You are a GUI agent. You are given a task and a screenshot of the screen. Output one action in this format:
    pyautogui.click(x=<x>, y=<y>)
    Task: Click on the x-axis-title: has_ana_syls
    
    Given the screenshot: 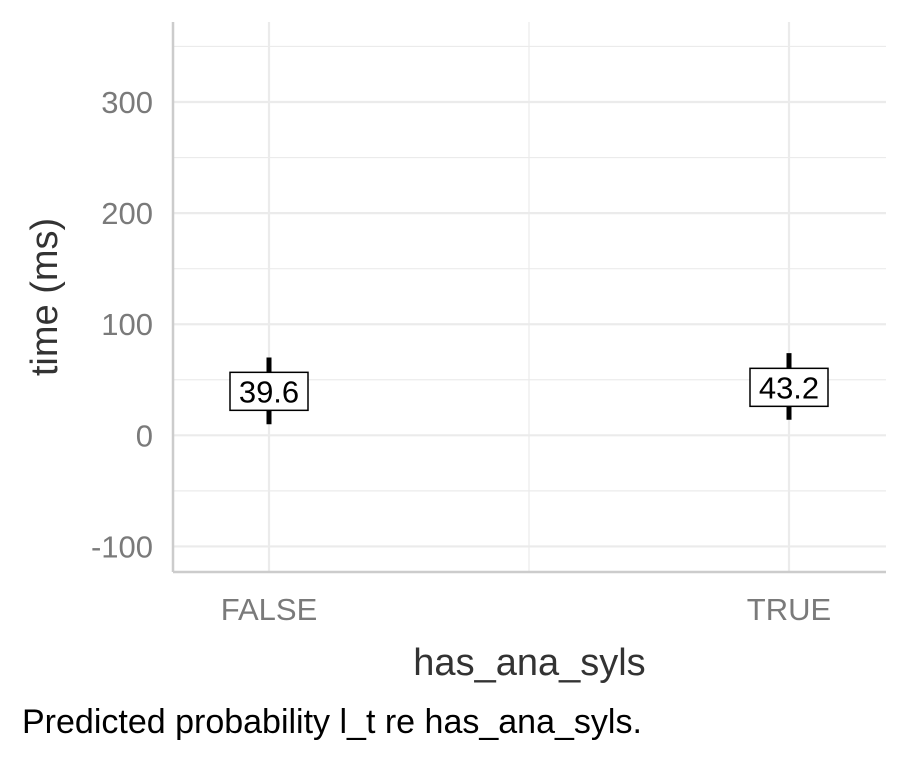 What is the action you would take?
    pyautogui.click(x=529, y=663)
    